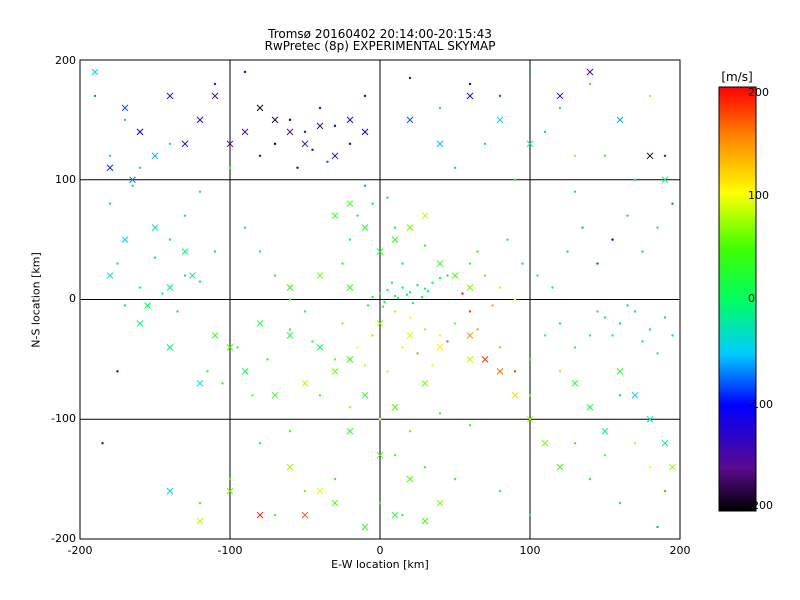  I want to click on x-tick-label: 100, so click(530, 550).